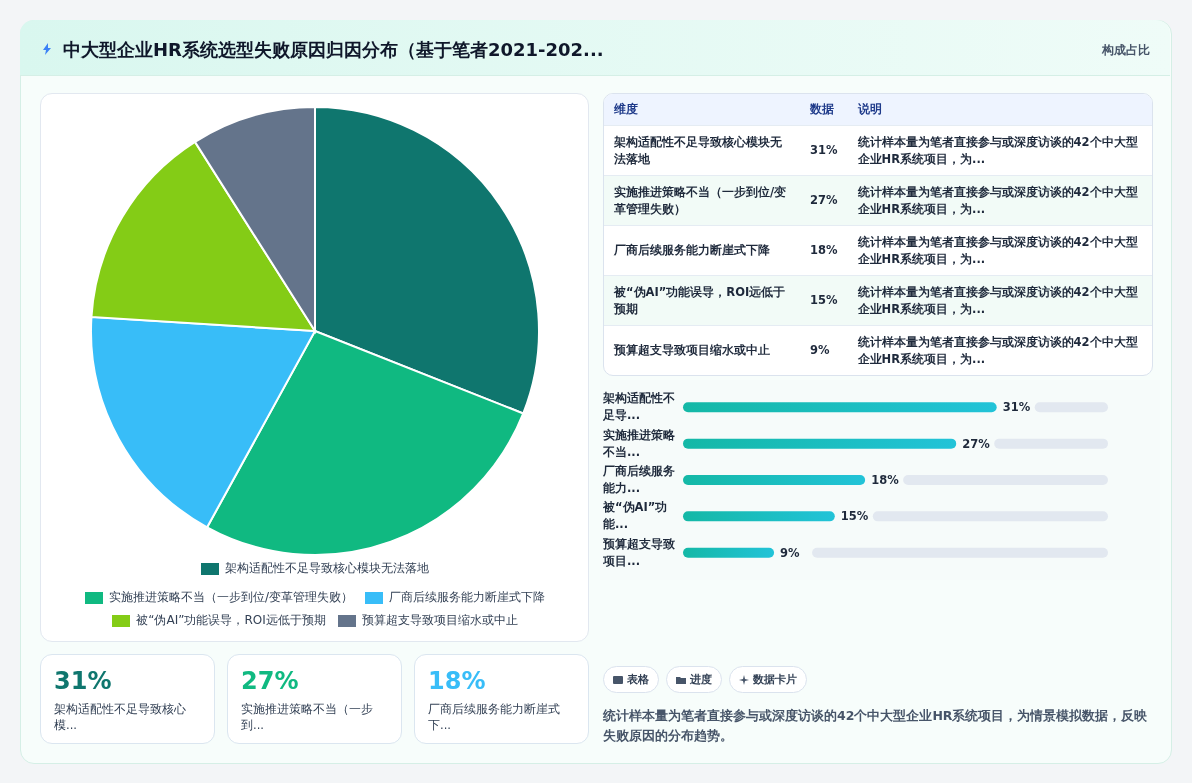 The height and width of the screenshot is (783, 1192). Describe the element at coordinates (1126, 50) in the screenshot. I see `text: 构成占比` at that location.